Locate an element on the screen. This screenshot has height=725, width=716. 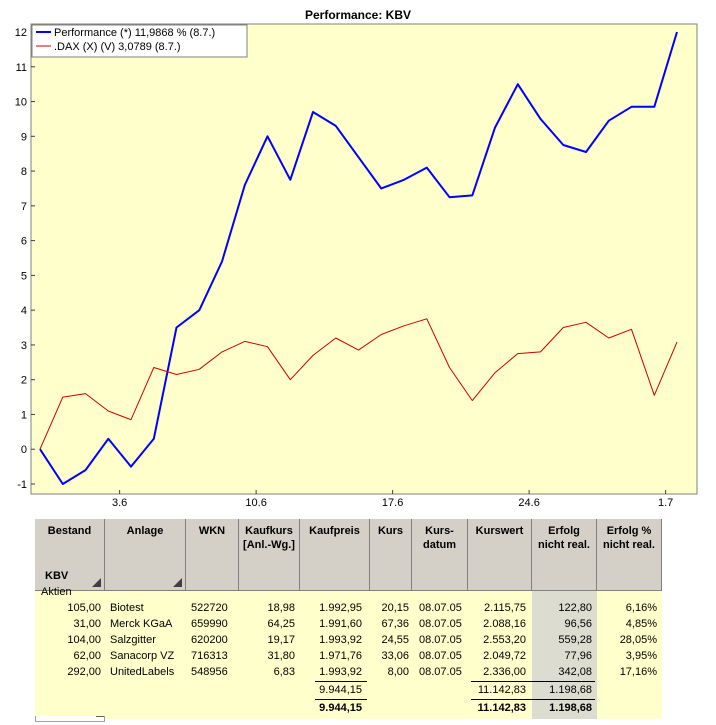
cell-kaufkurs: 6,83 is located at coordinates (284, 672).